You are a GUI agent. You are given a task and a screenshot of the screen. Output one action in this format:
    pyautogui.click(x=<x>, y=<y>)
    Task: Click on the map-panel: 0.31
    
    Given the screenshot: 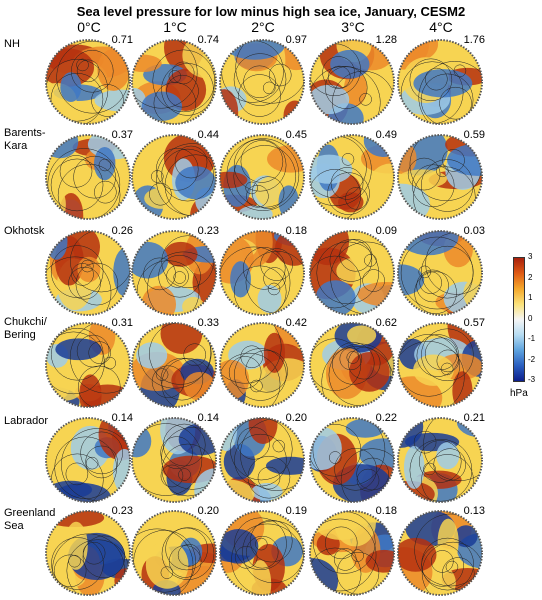 What is the action you would take?
    pyautogui.click(x=89, y=363)
    